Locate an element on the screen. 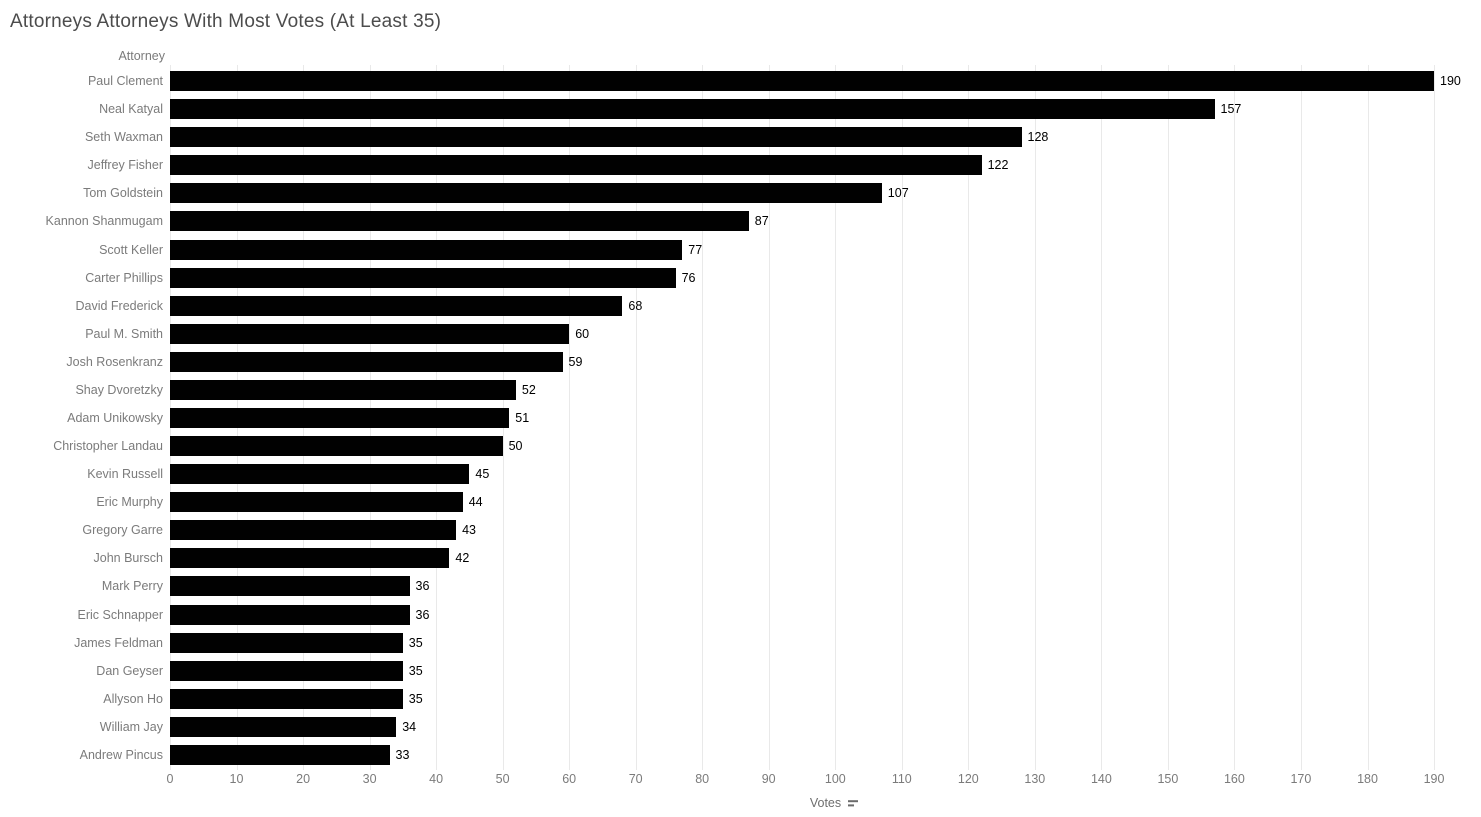  attorney-name-label: Dan Geyser is located at coordinates (129, 670).